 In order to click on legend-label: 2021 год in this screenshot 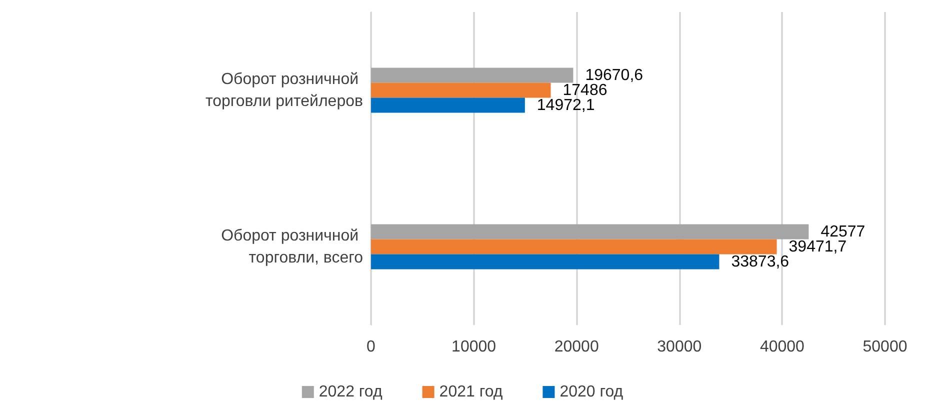, I will do `click(471, 392)`.